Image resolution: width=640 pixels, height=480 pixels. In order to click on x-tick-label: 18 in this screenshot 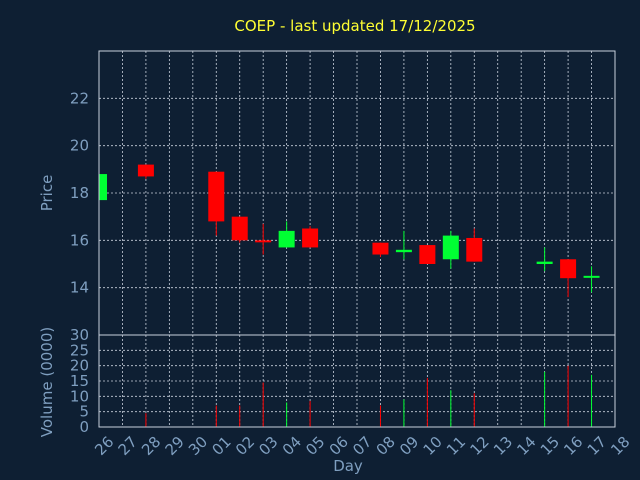, I will do `click(620, 446)`.